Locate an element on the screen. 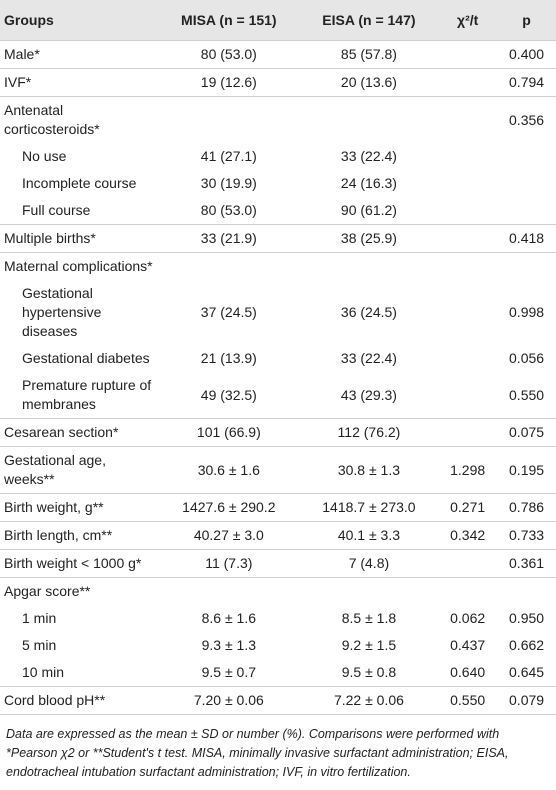  cell: 9.3 ± 1.3 is located at coordinates (229, 645).